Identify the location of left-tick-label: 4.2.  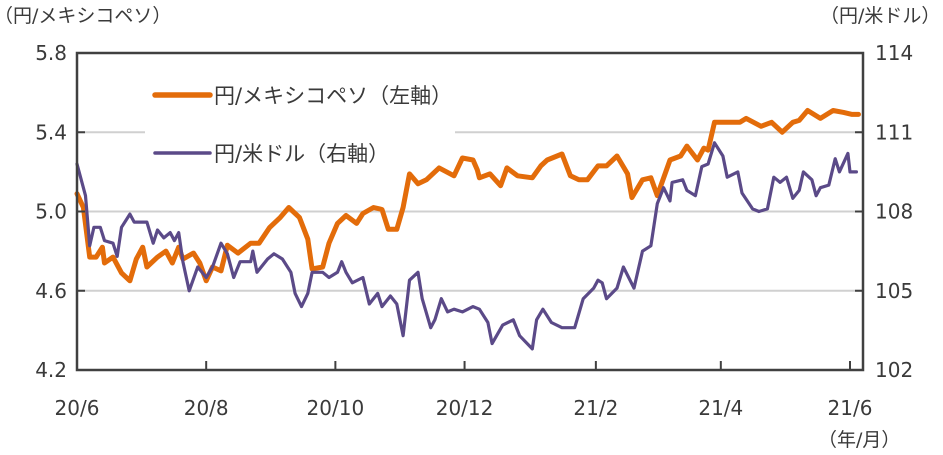
(51, 370).